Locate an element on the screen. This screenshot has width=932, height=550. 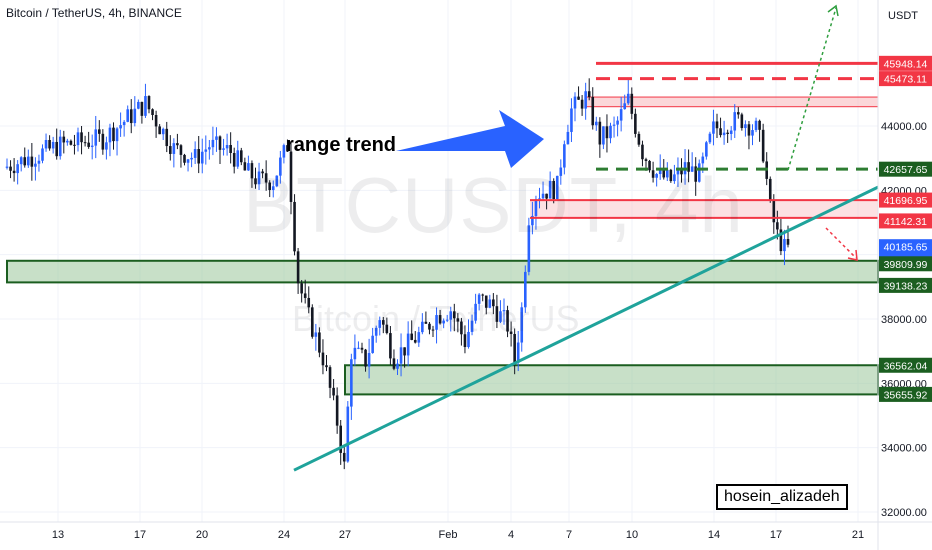
x-tick-label: 17 is located at coordinates (140, 535).